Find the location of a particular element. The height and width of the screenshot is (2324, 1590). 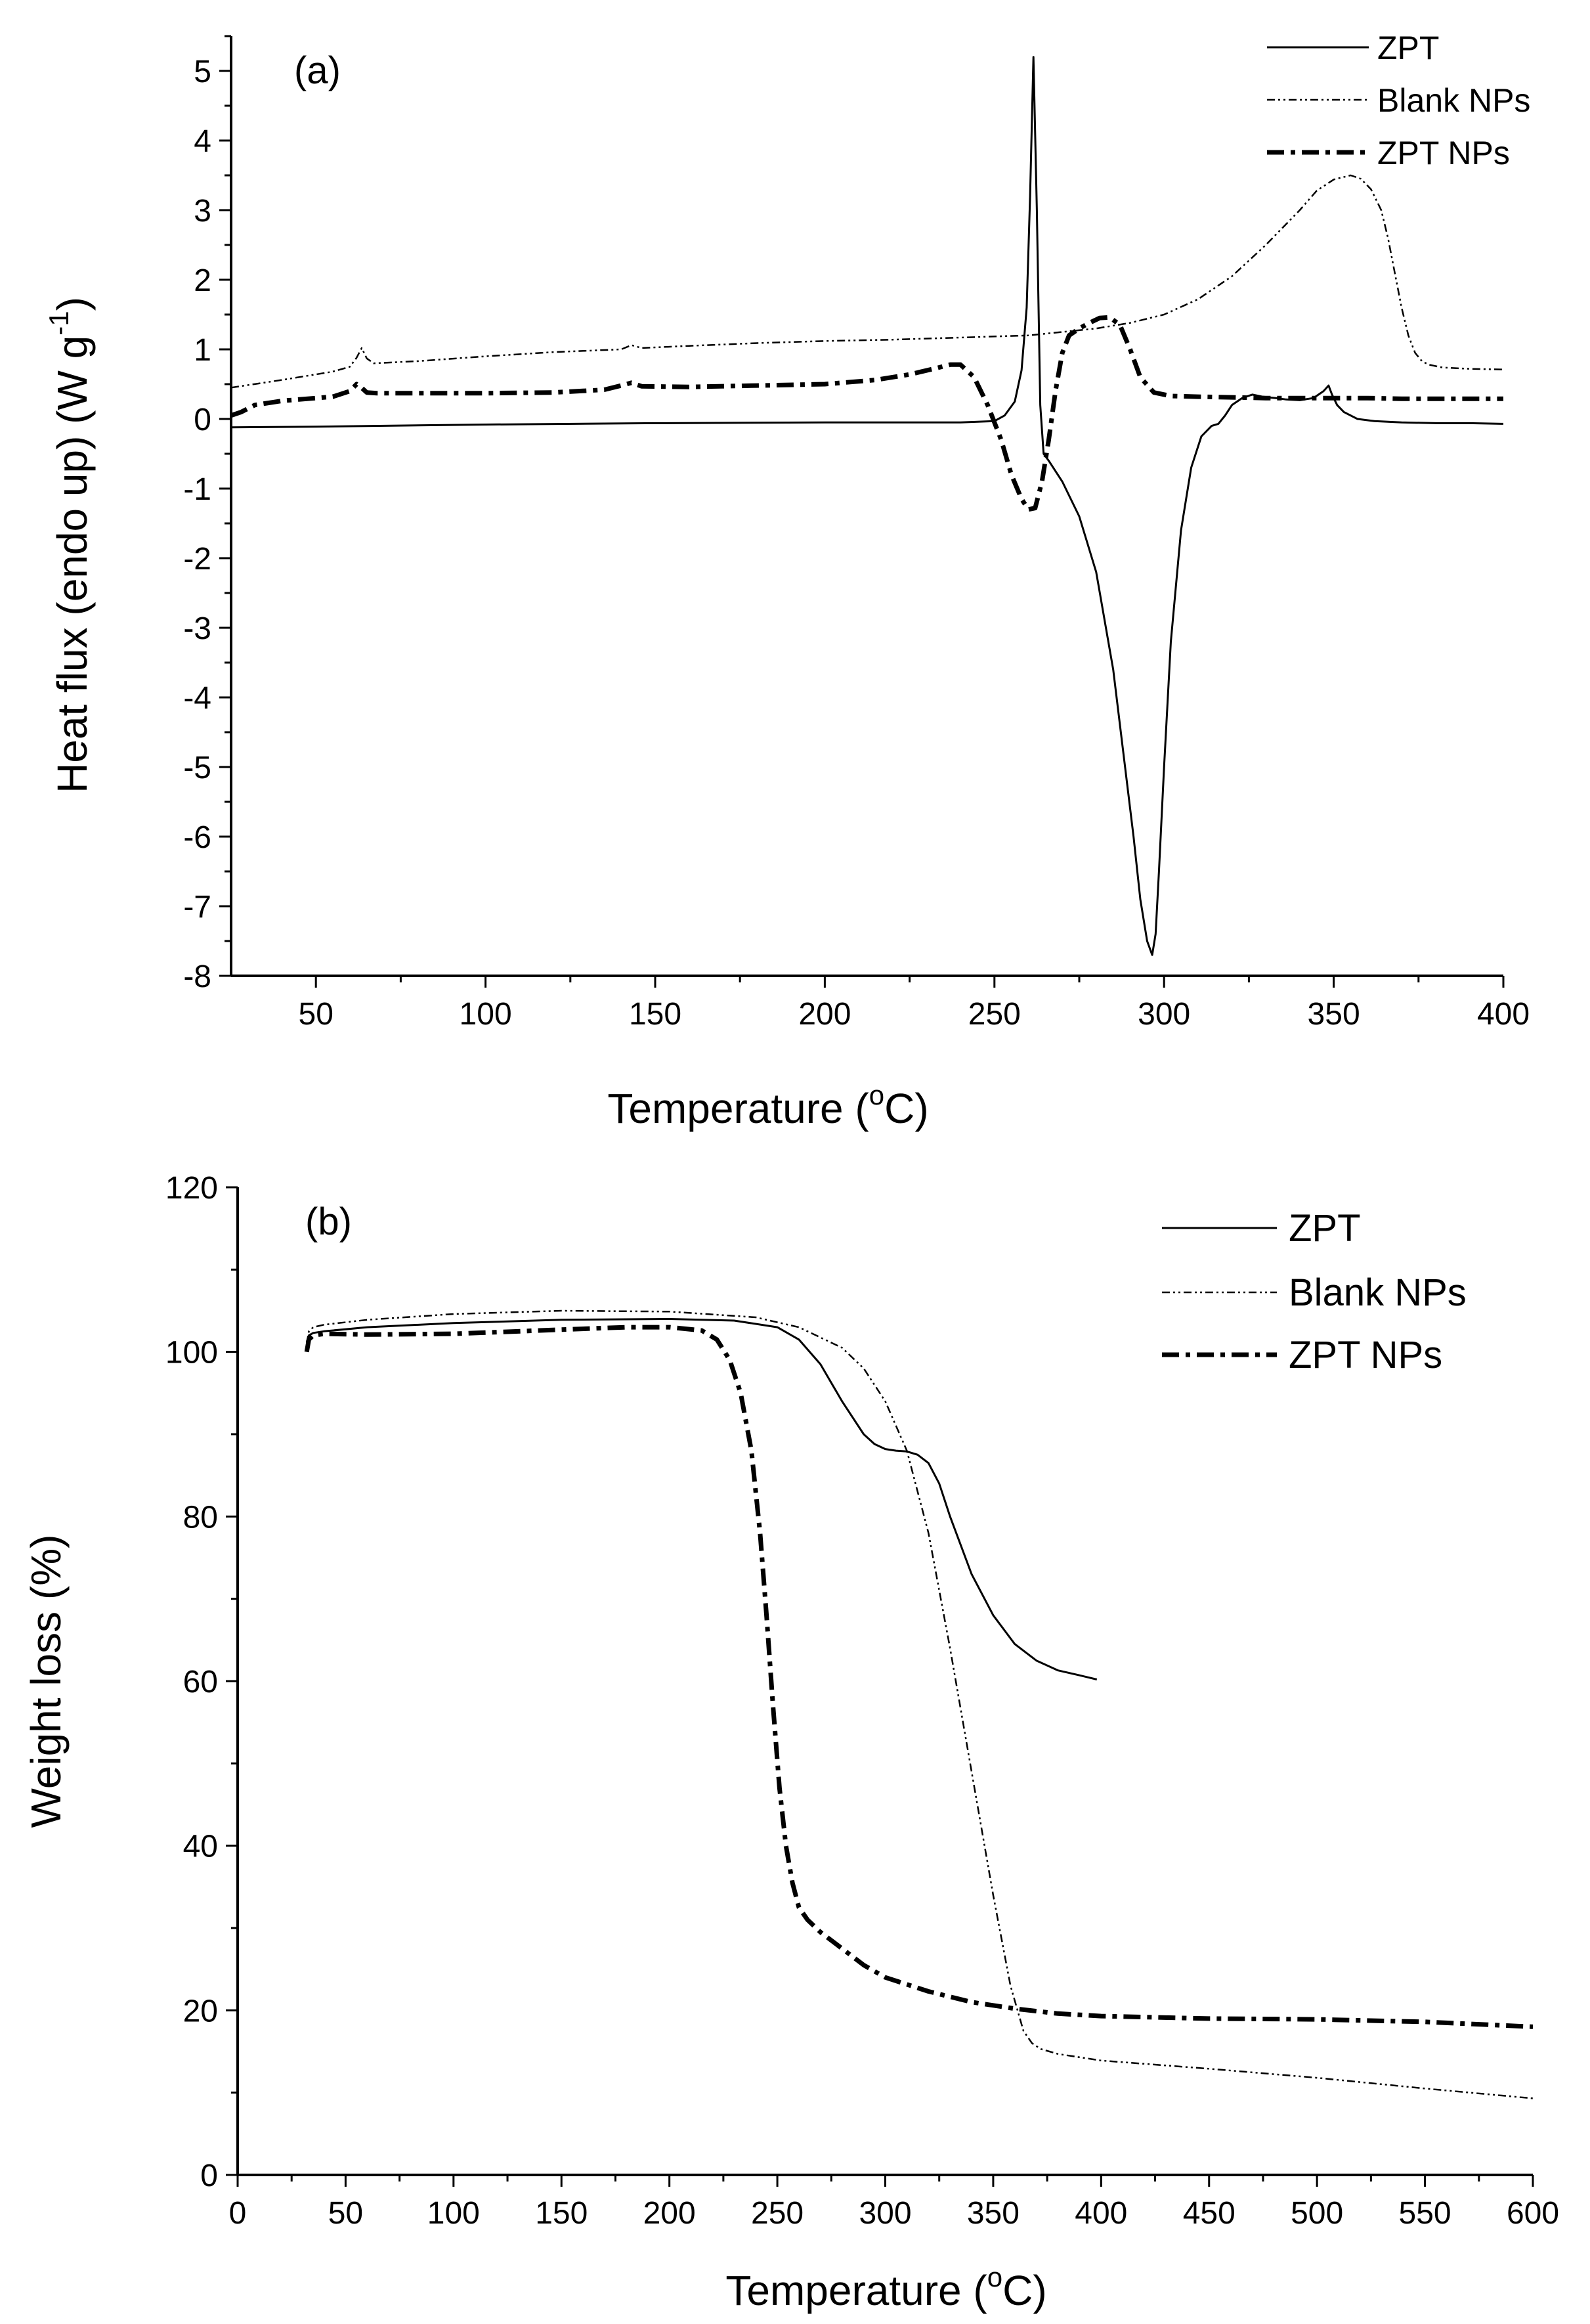

panel-b-y-tick-label-100: 100 is located at coordinates (192, 1353).